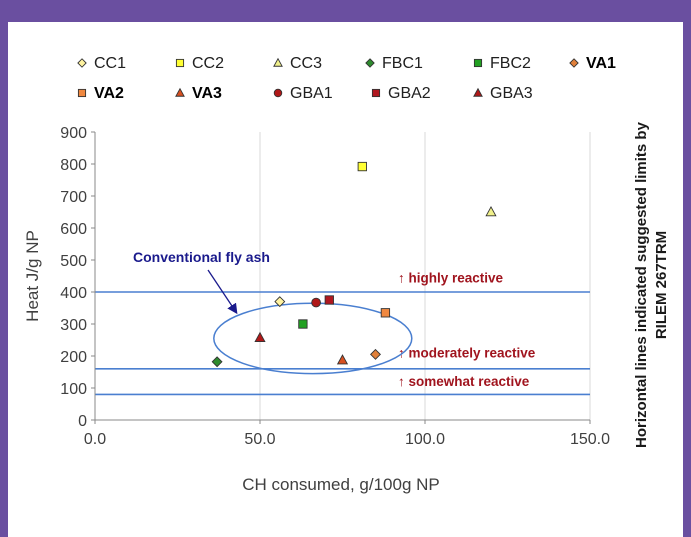 The width and height of the screenshot is (691, 537). What do you see at coordinates (259, 439) in the screenshot?
I see `x-tick-label: 50.0` at bounding box center [259, 439].